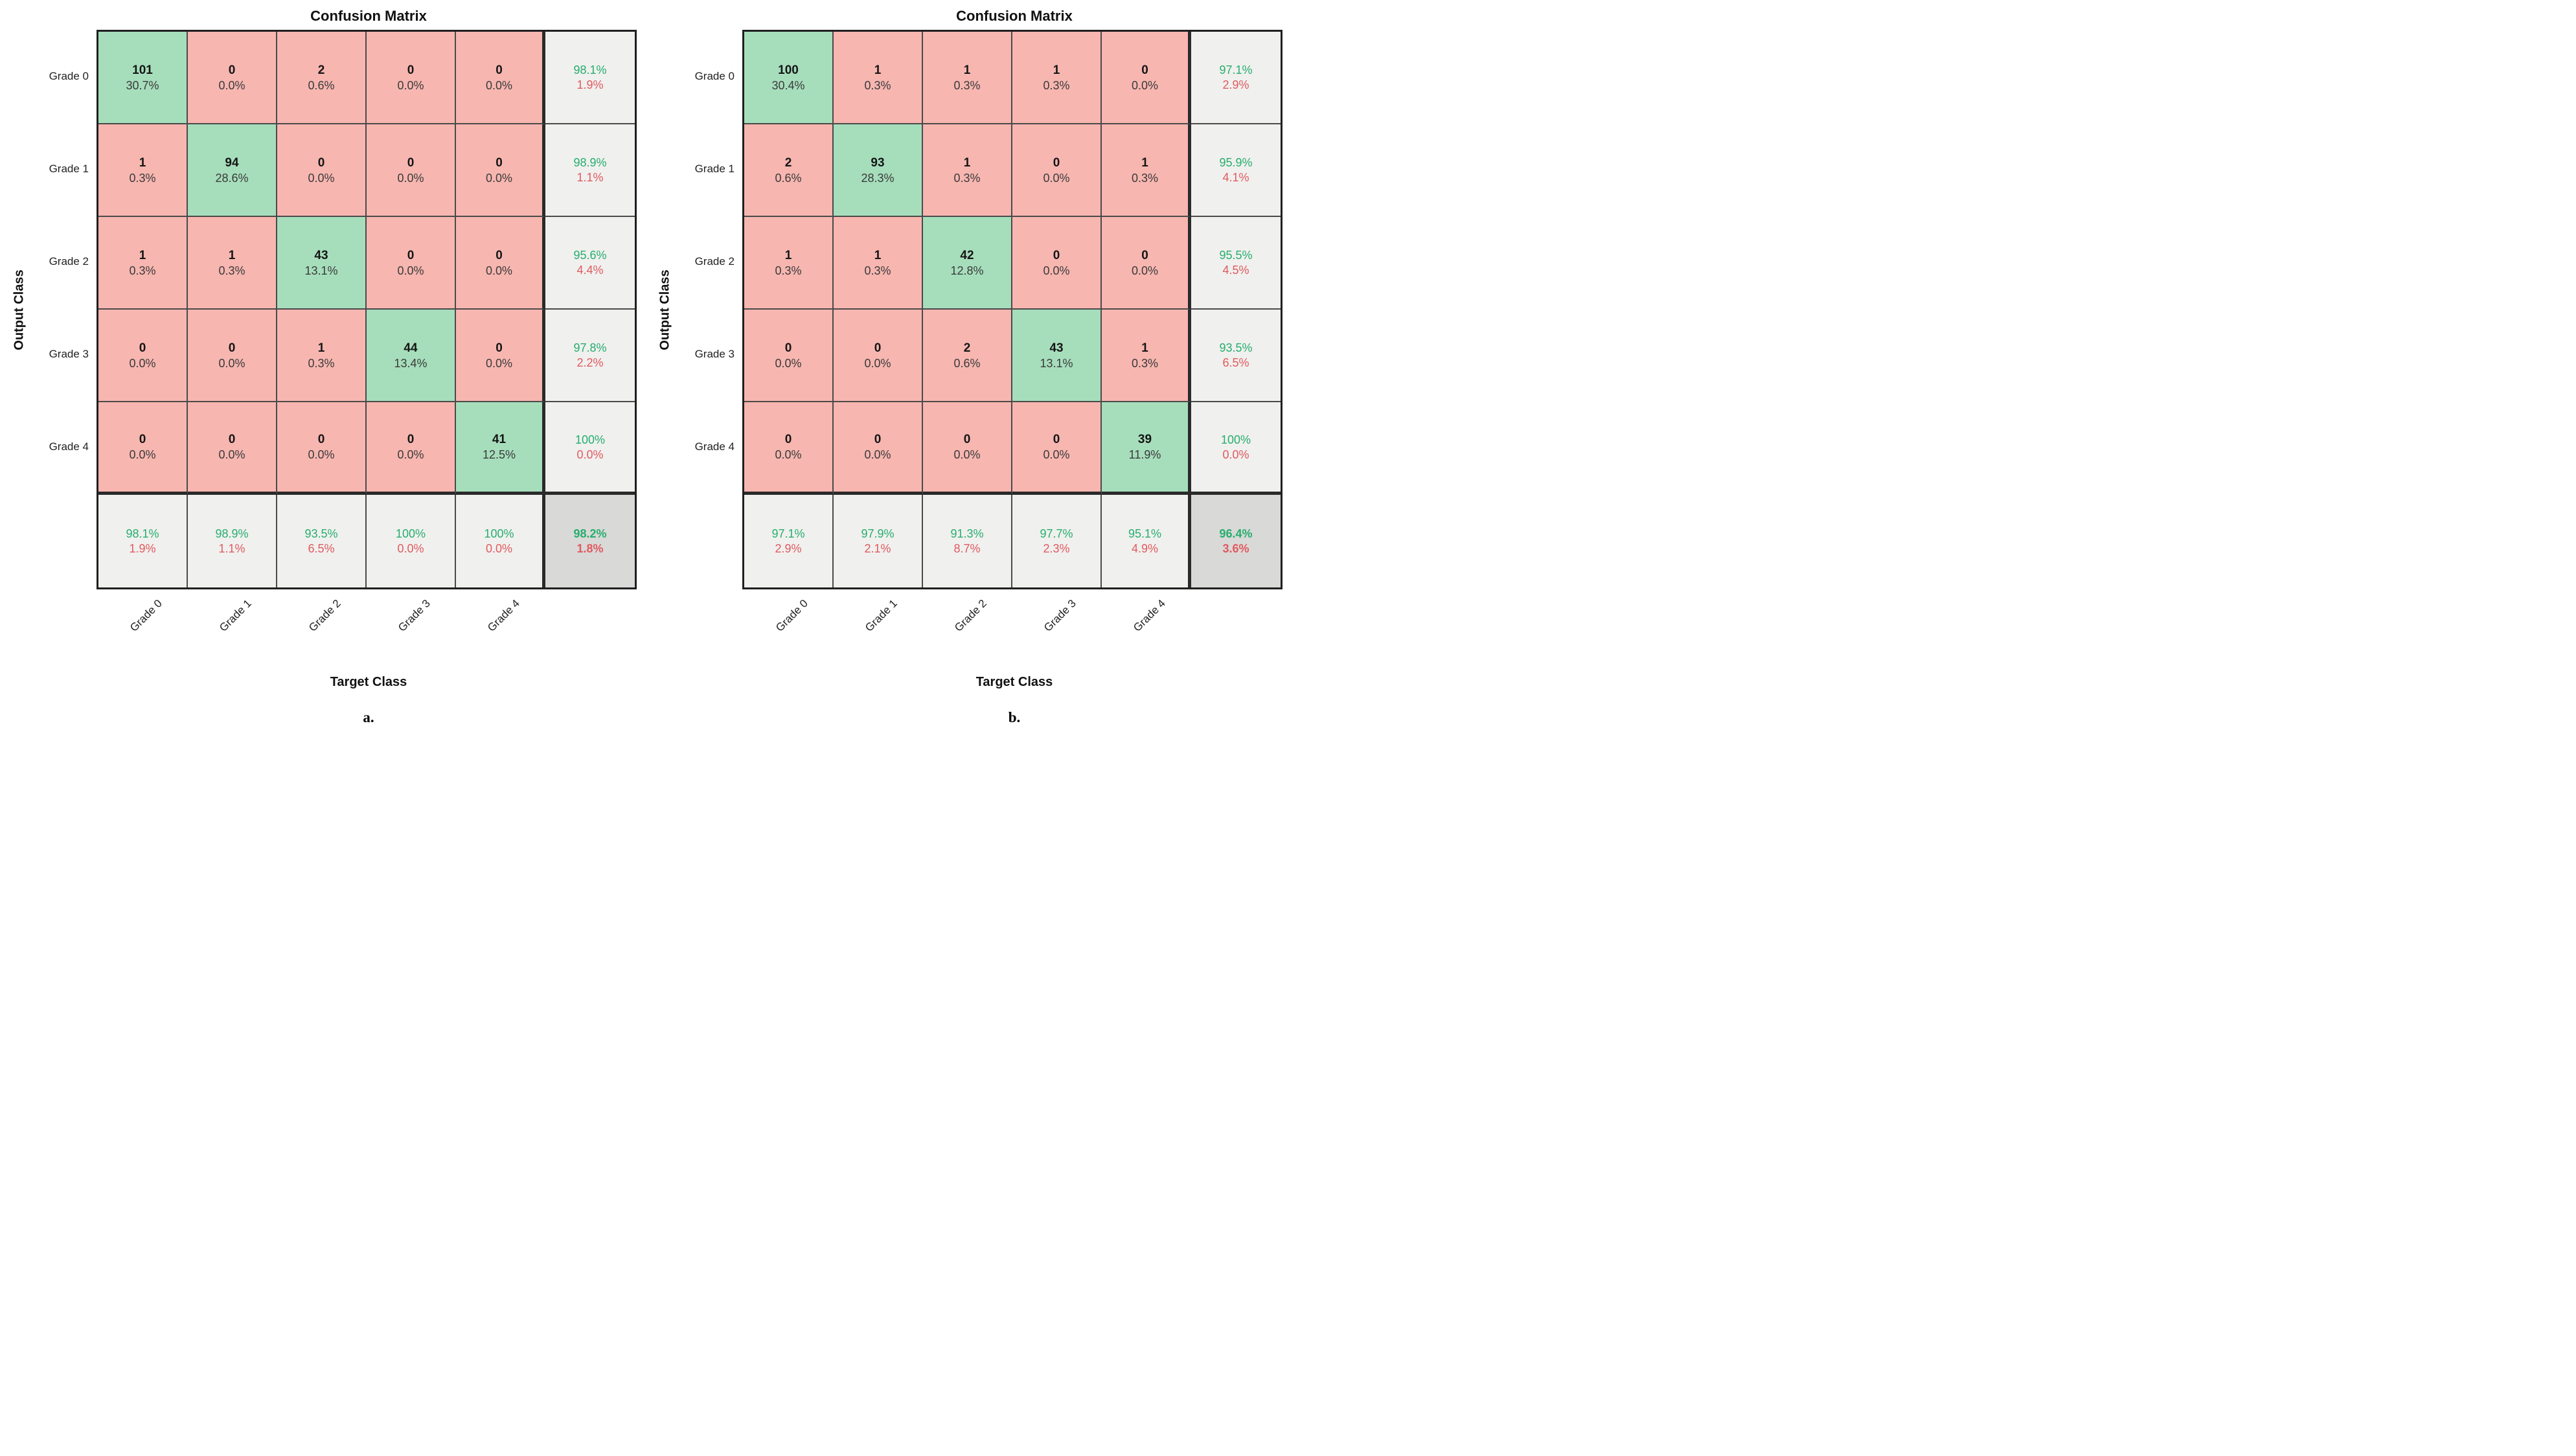  I want to click on panel-letter-a: a., so click(368, 717).